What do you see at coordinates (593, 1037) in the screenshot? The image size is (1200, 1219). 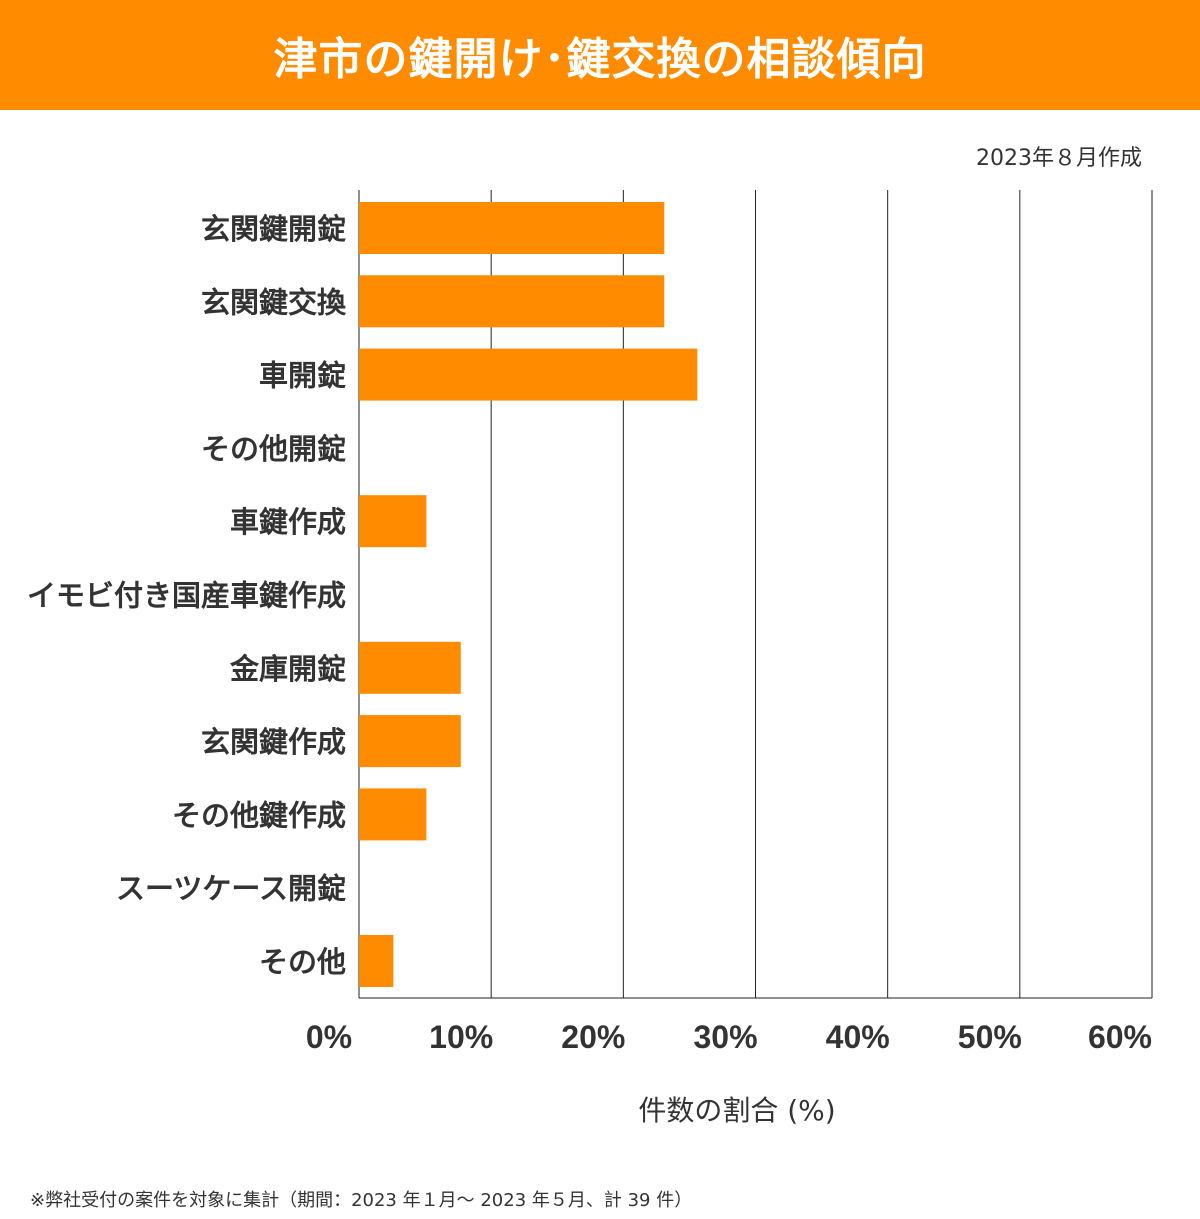 I see `x-tick-label: 20%` at bounding box center [593, 1037].